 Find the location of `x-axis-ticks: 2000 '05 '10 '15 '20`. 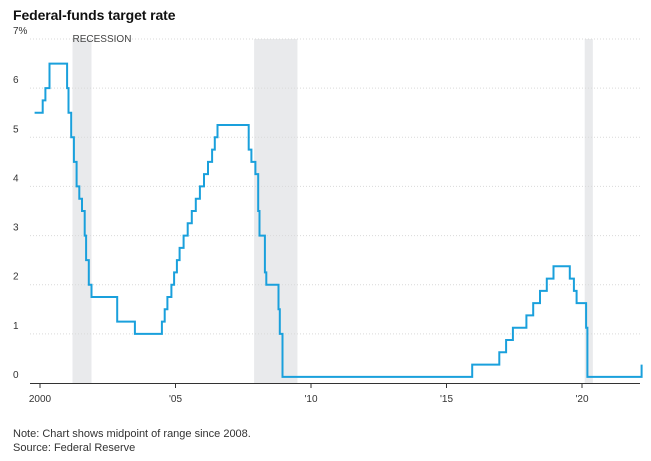

x-axis-ticks: 2000 '05 '10 '15 '20 is located at coordinates (309, 394).